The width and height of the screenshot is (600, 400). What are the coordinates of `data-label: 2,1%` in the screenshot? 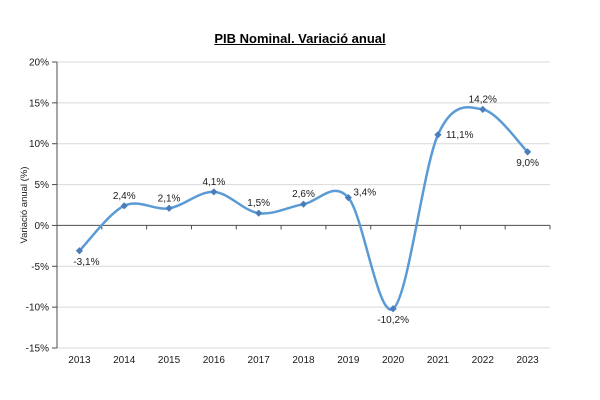 It's located at (169, 198).